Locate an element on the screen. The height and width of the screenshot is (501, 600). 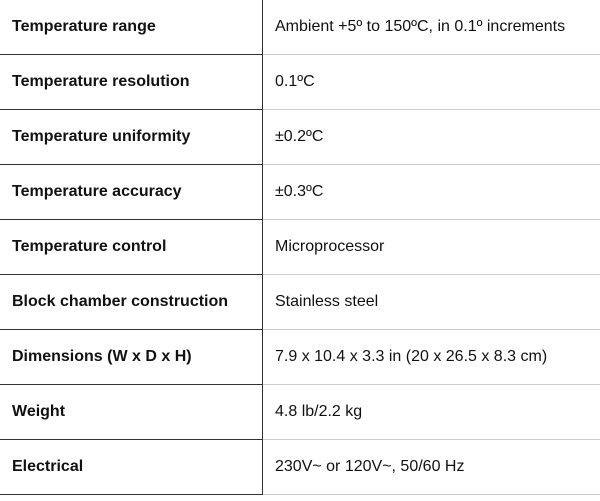
spec-value: ±0.3ºC is located at coordinates (431, 192).